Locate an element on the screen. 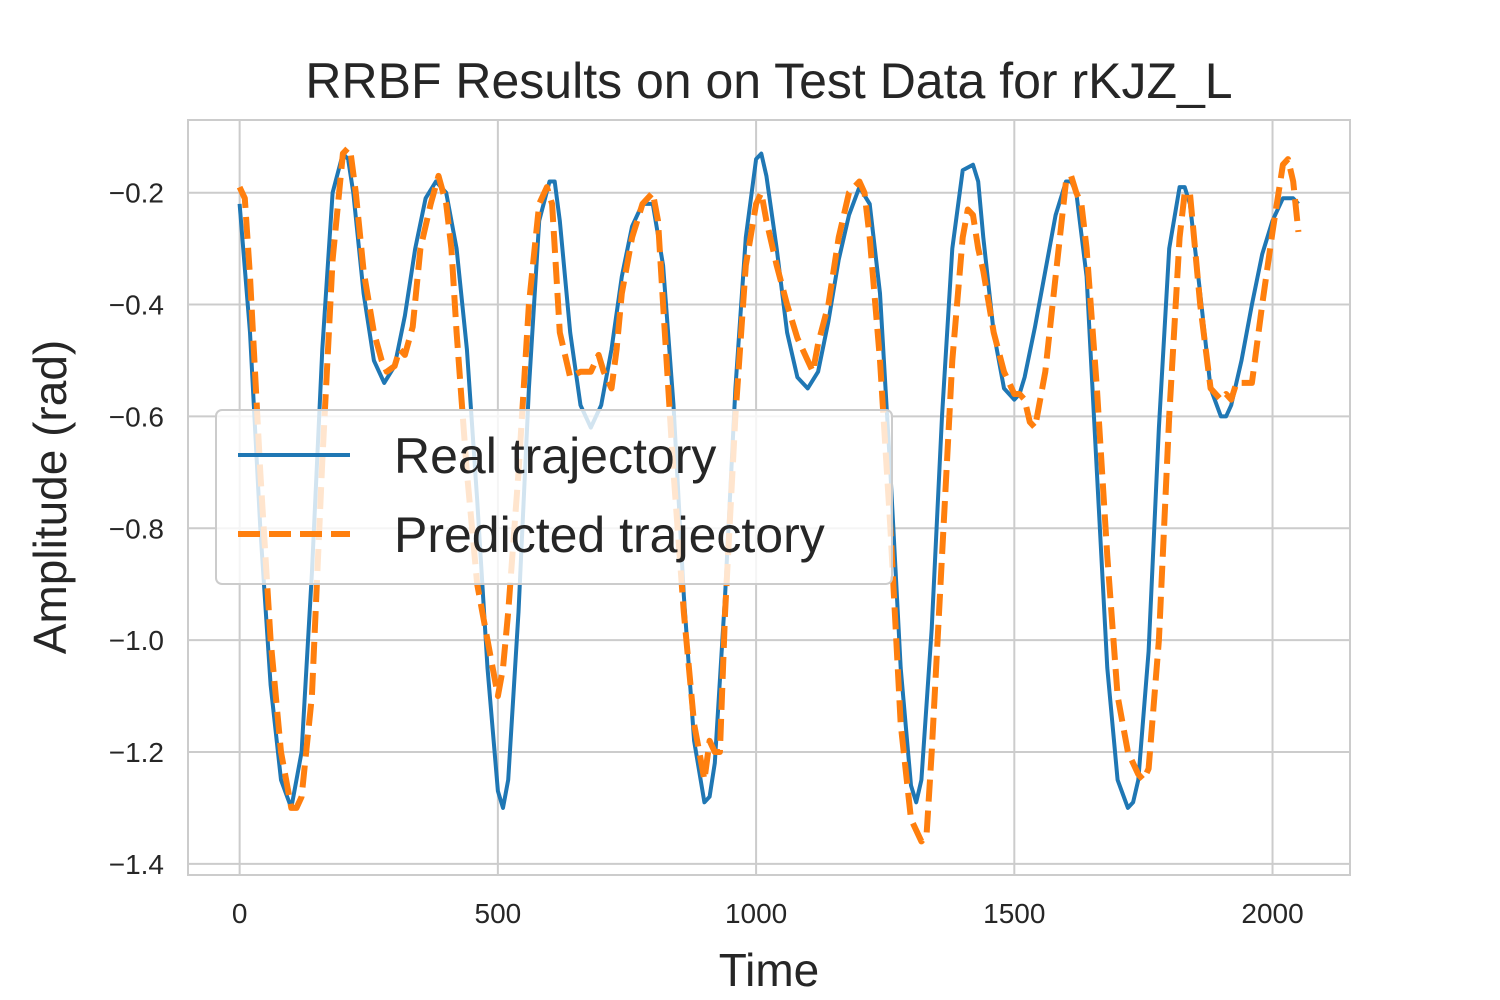 The height and width of the screenshot is (1000, 1500). y-tick-label: −0.6 is located at coordinates (136, 416).